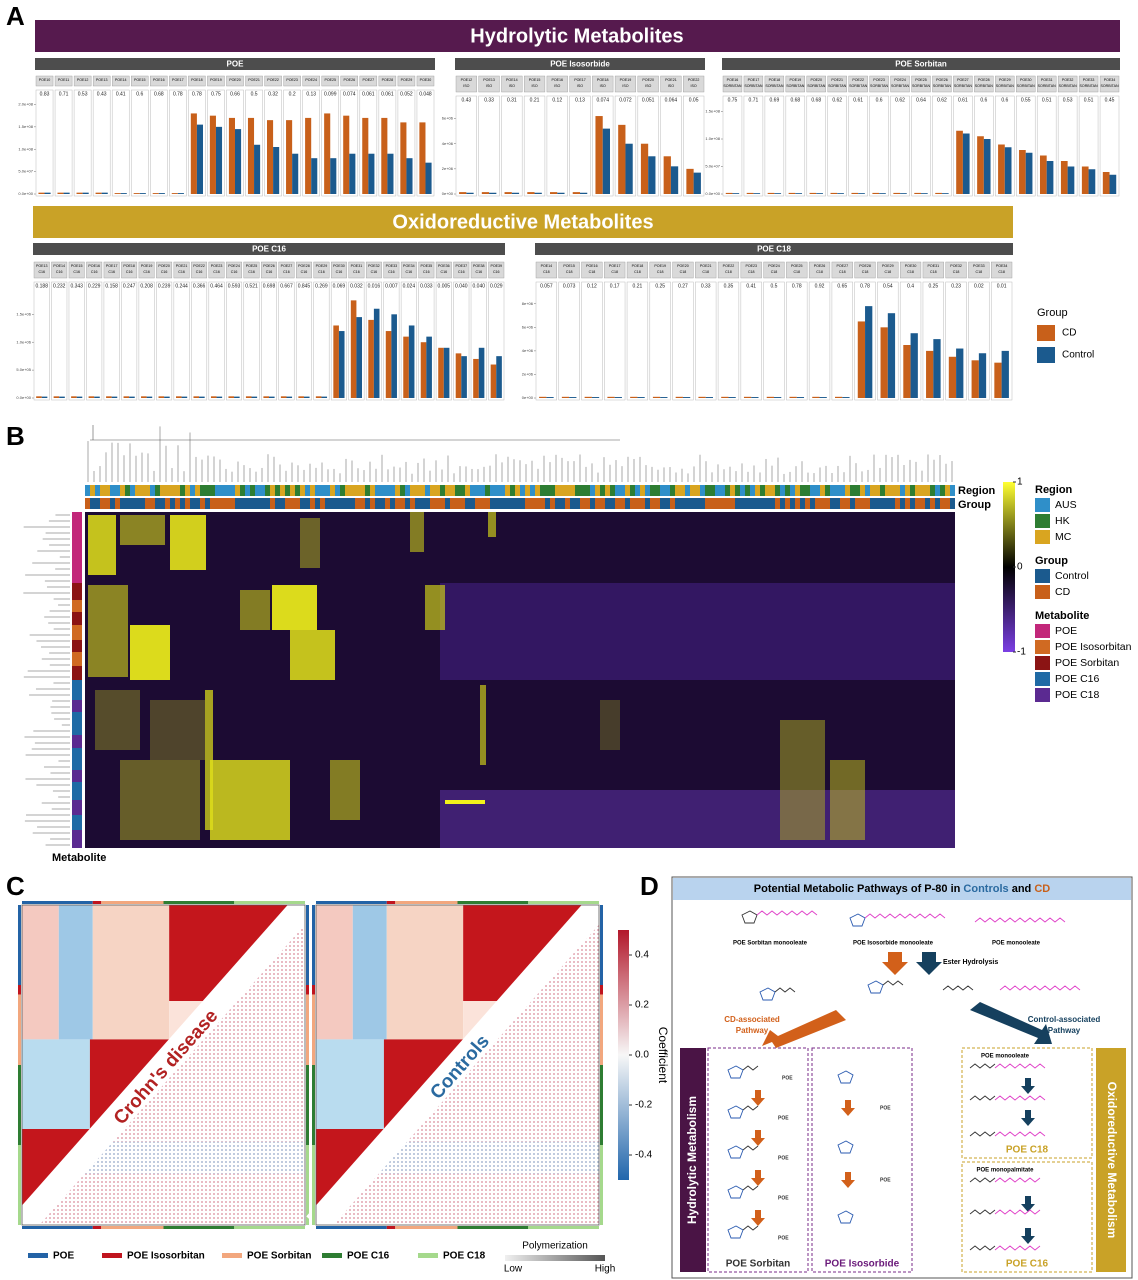  Describe the element at coordinates (42, 266) in the screenshot. I see `subplot-title: POE13` at that location.